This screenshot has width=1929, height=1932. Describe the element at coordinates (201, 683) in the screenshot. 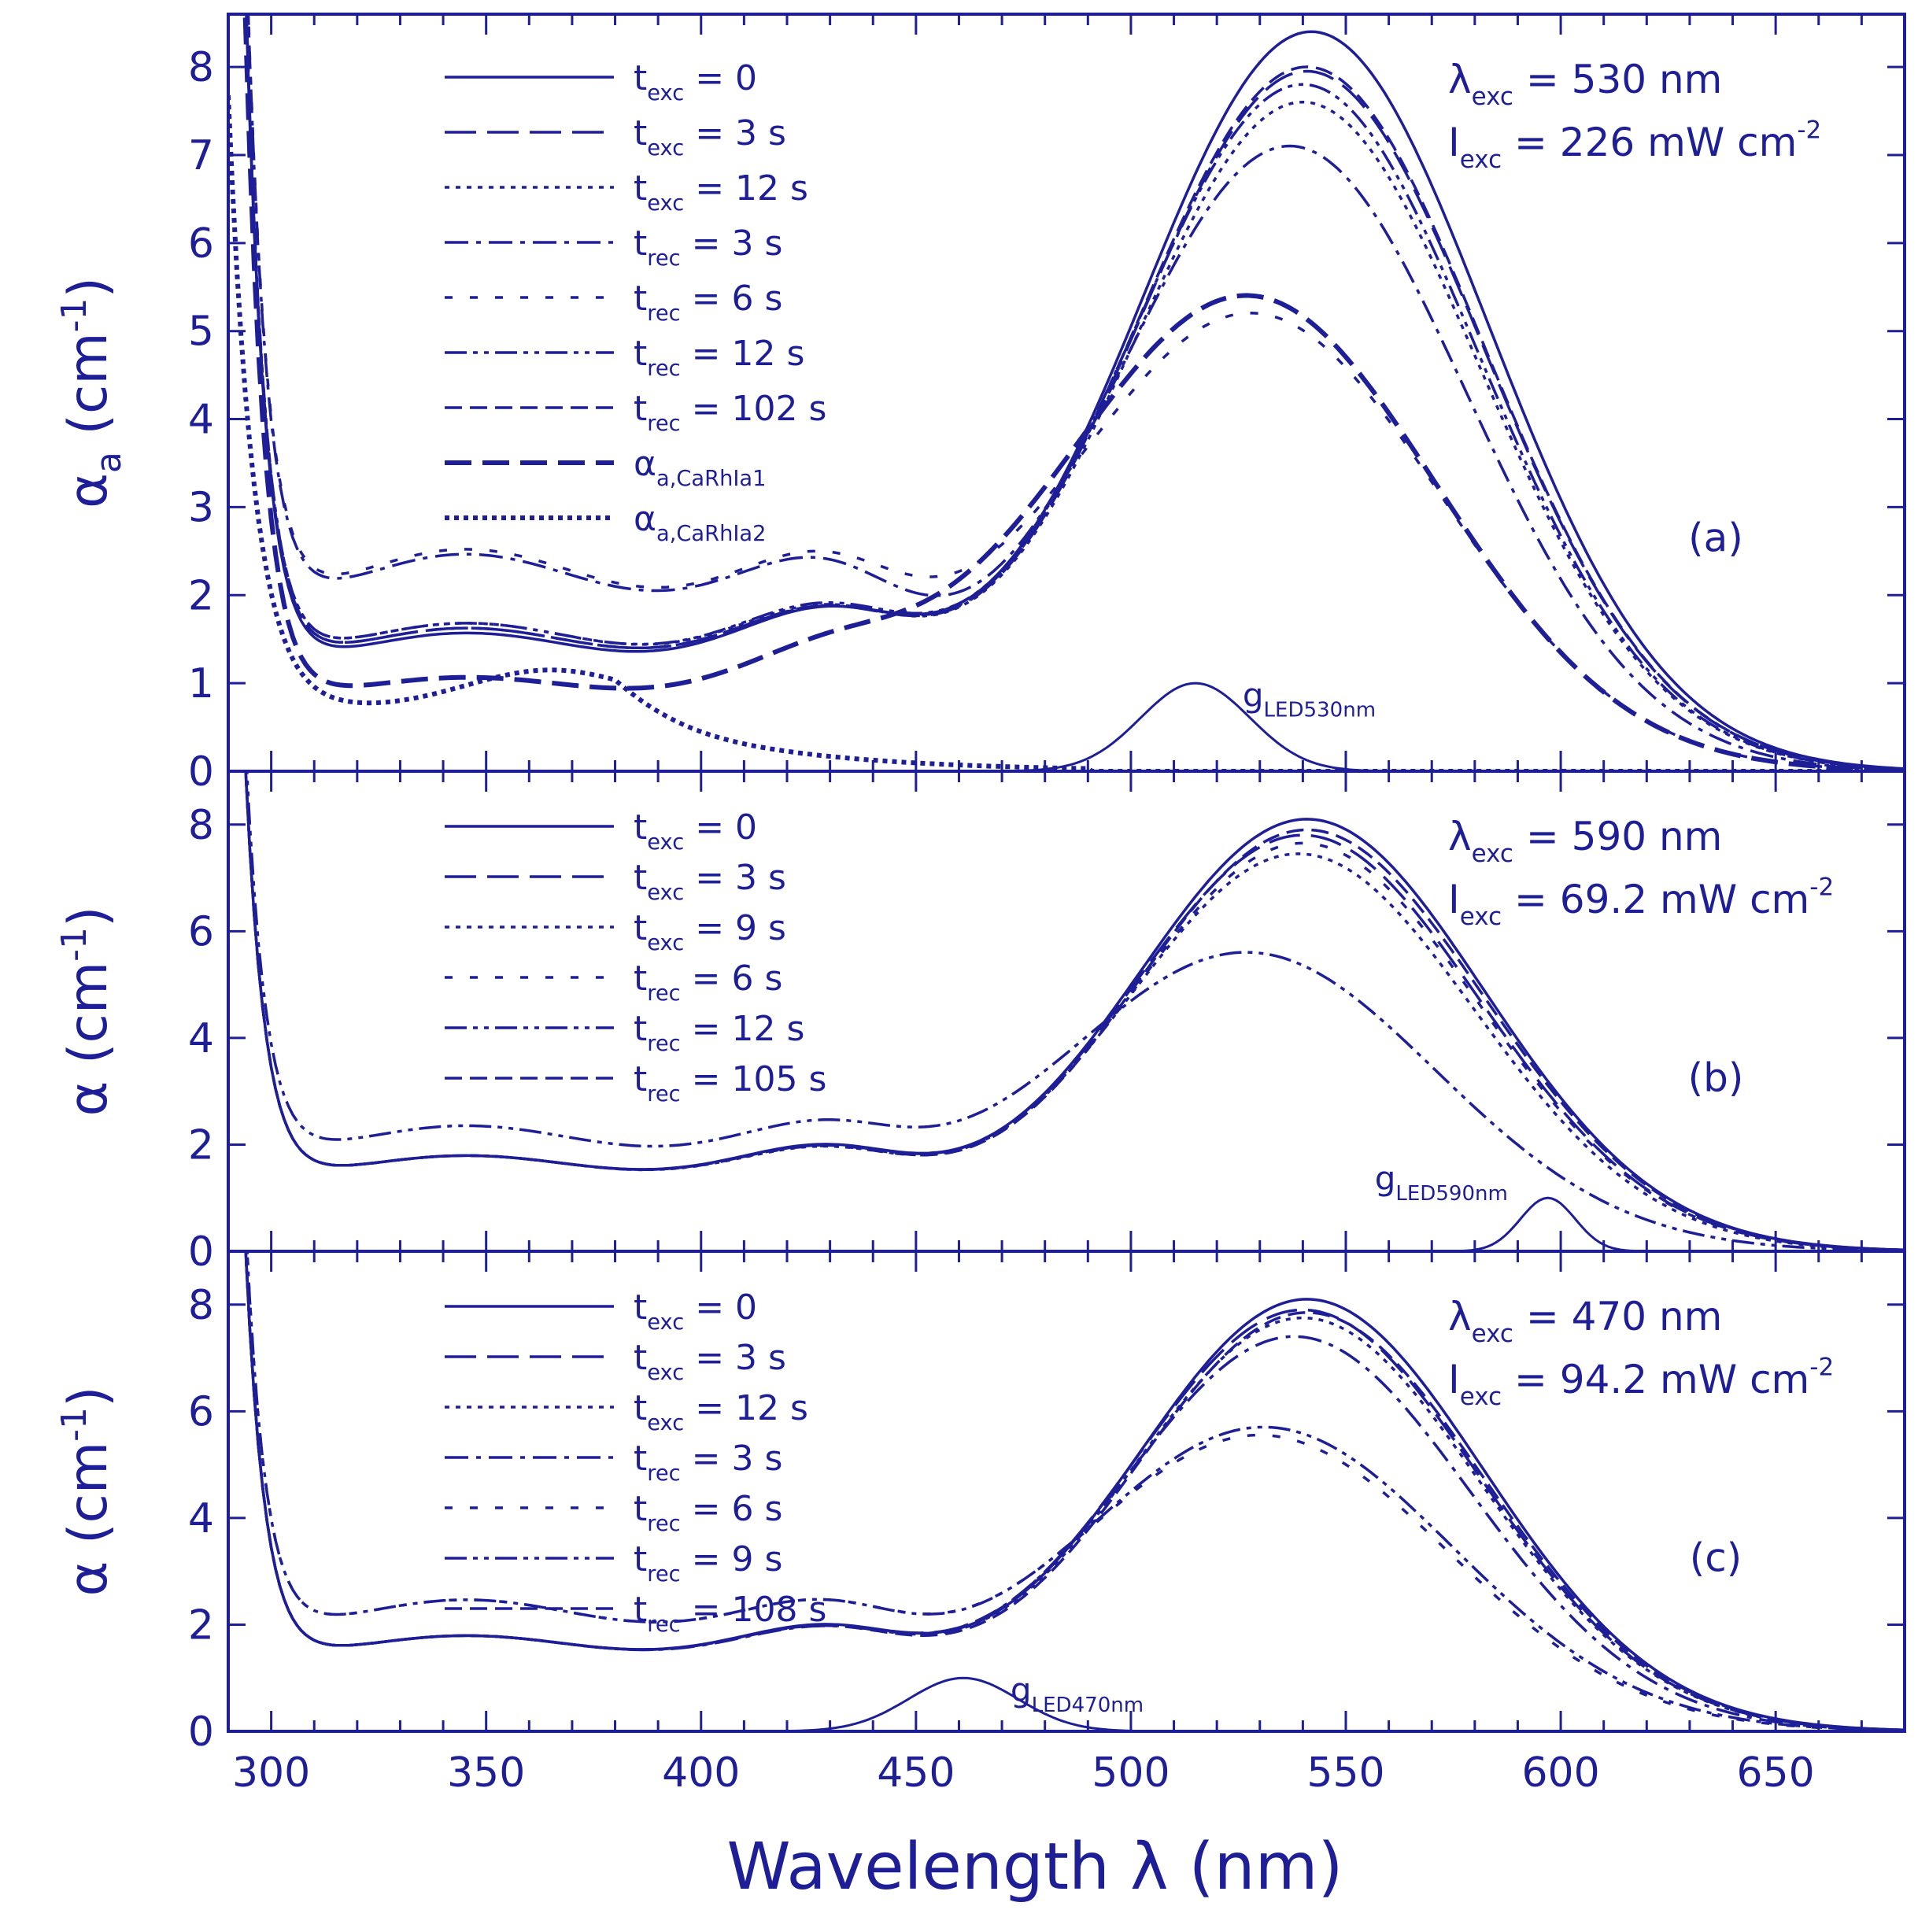

I see `panel-a-ytick-label: 1` at that location.